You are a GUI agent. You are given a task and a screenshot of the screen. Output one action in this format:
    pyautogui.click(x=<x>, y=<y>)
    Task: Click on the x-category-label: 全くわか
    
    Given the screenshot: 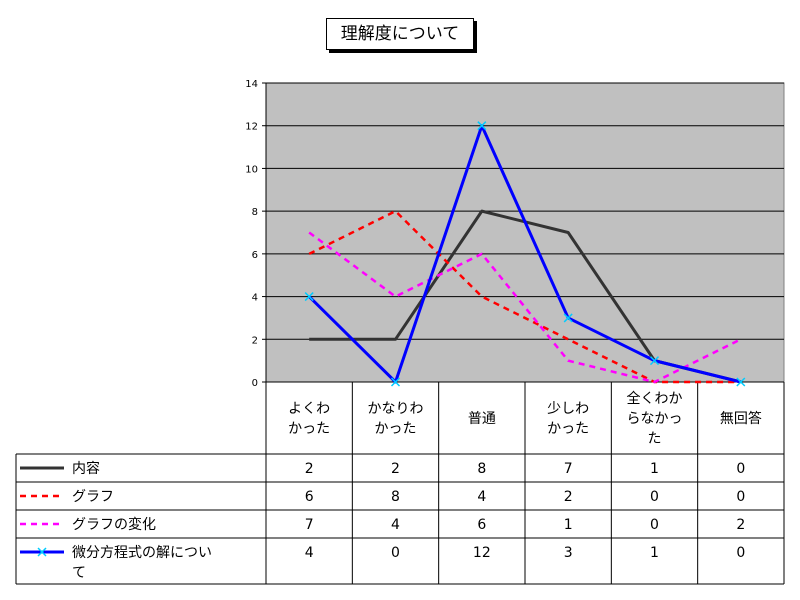 What is the action you would take?
    pyautogui.click(x=655, y=398)
    